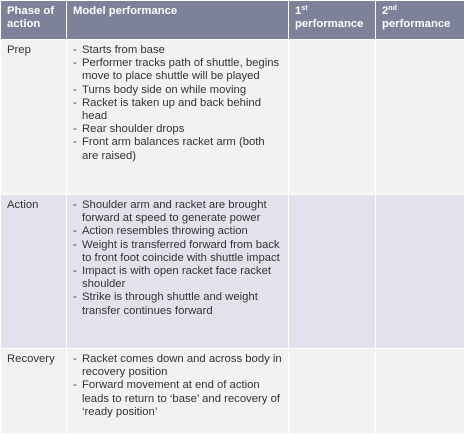 This screenshot has width=464, height=434. Describe the element at coordinates (177, 231) in the screenshot. I see `point-item: Action resembles throwing action` at that location.